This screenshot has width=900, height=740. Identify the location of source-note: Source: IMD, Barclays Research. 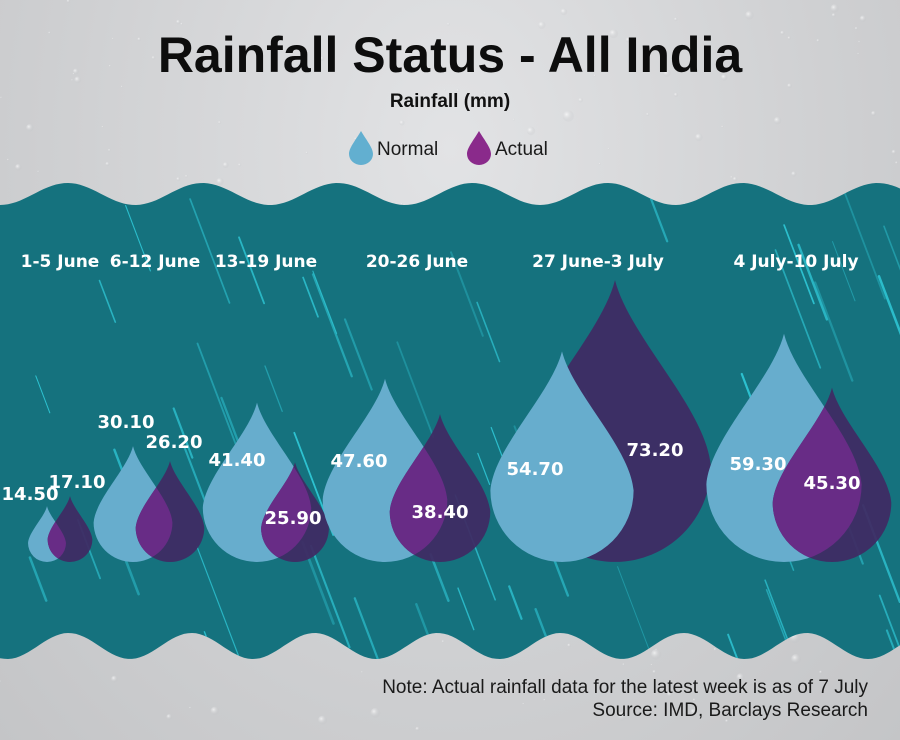
(730, 710).